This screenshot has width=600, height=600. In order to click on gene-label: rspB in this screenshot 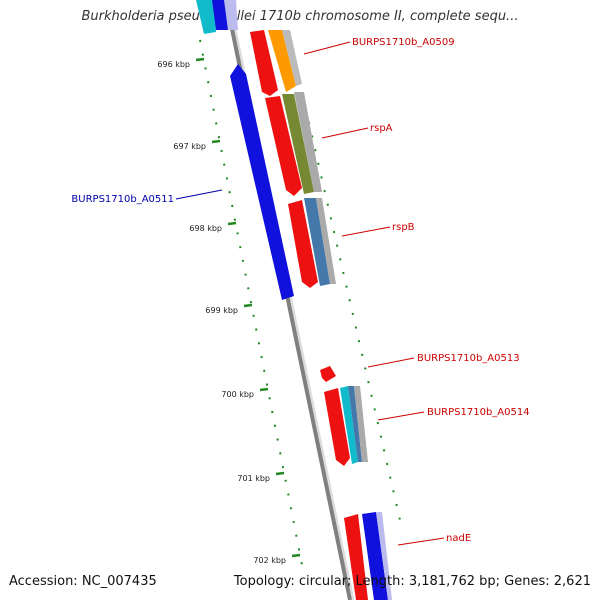, I will do `click(403, 227)`.